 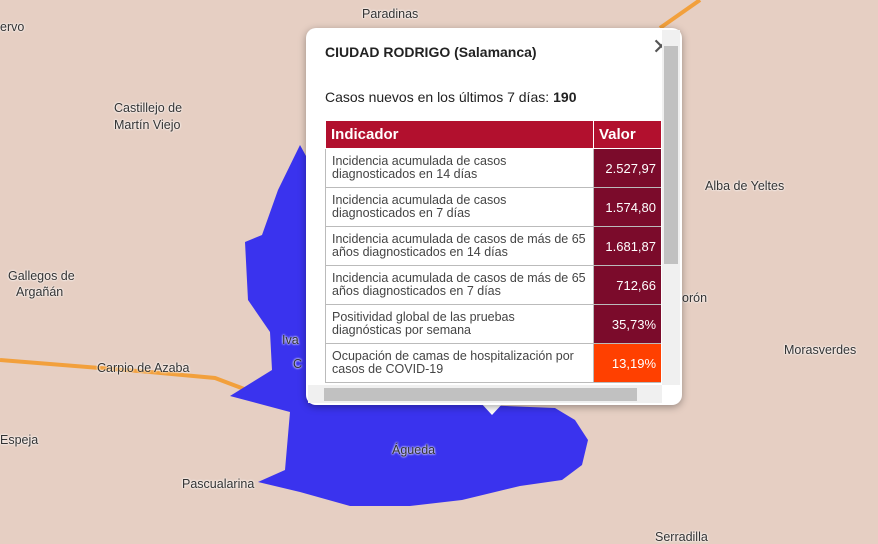 What do you see at coordinates (414, 450) in the screenshot?
I see `place-label: Águeda` at bounding box center [414, 450].